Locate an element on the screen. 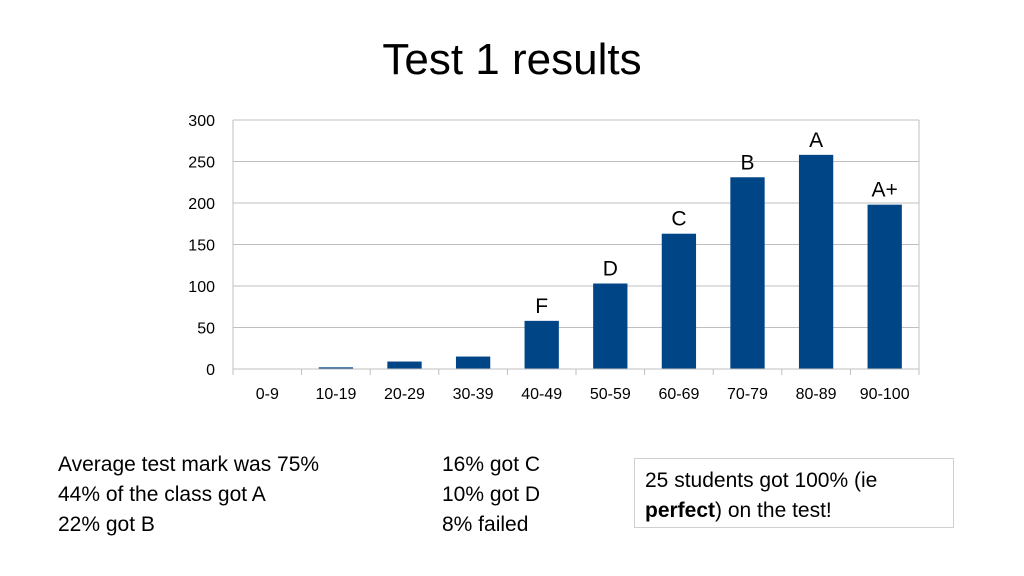 The image size is (1024, 576). stats-right: 16% got C 10% got D 8% failed is located at coordinates (491, 495).